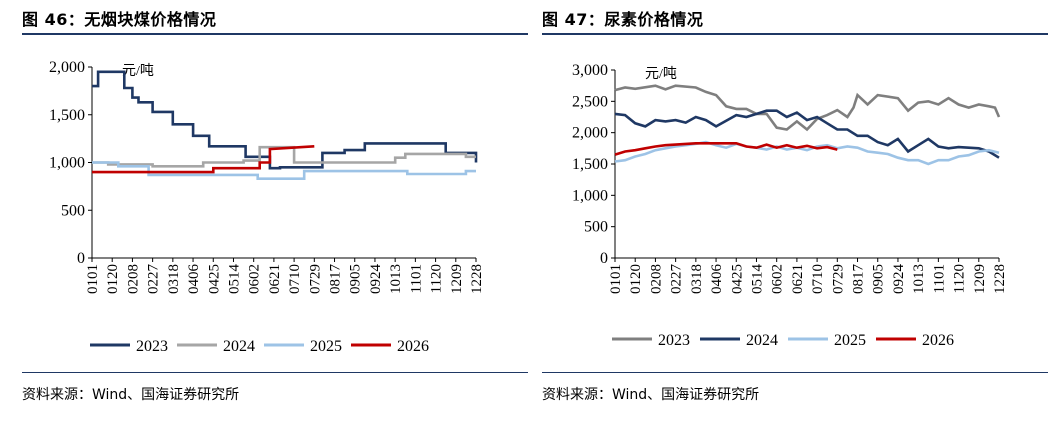  What do you see at coordinates (590, 70) in the screenshot?
I see `y-tick-label: 3,000` at bounding box center [590, 70].